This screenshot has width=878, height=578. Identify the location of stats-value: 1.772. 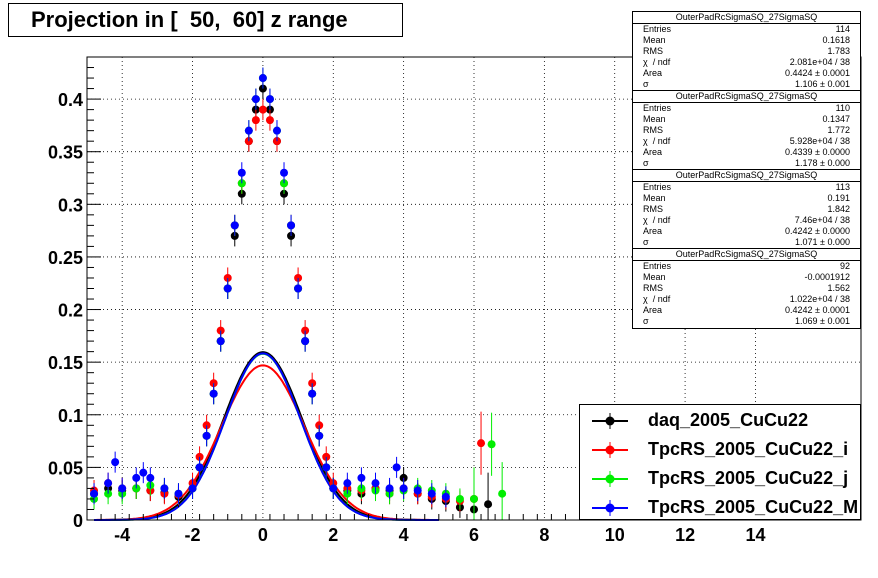
(838, 130).